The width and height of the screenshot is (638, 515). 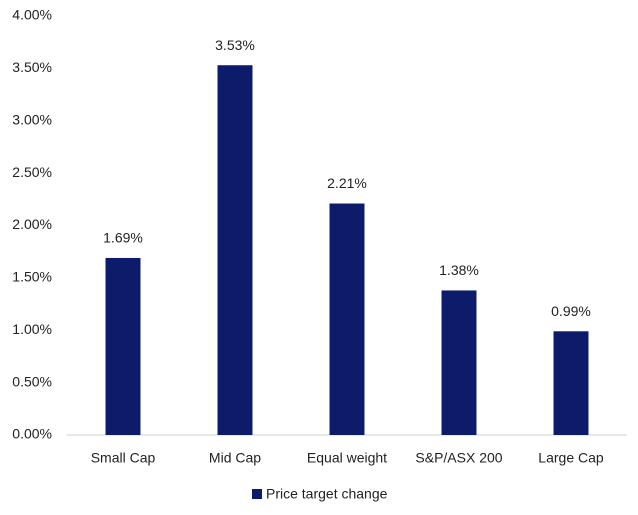 I want to click on value-label: 3.53%, so click(x=235, y=45).